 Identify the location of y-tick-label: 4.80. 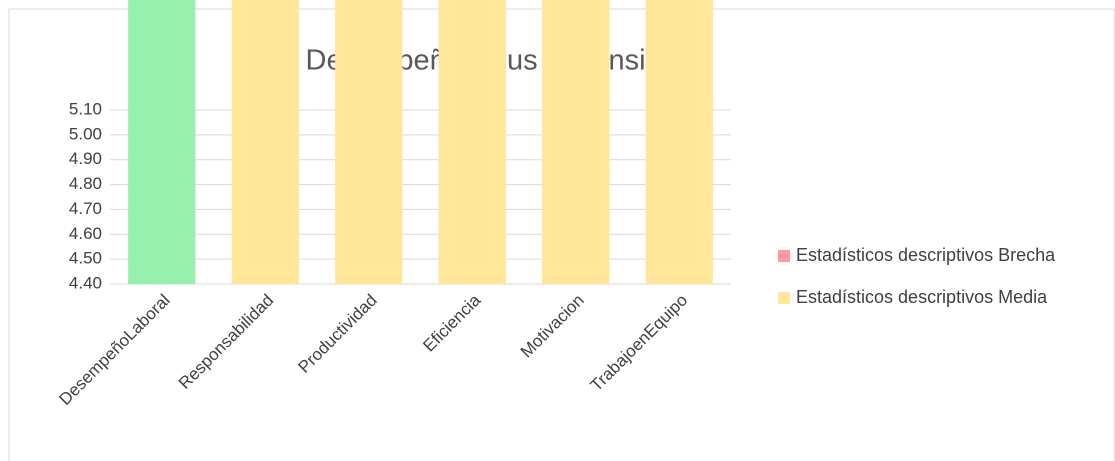
(85, 183).